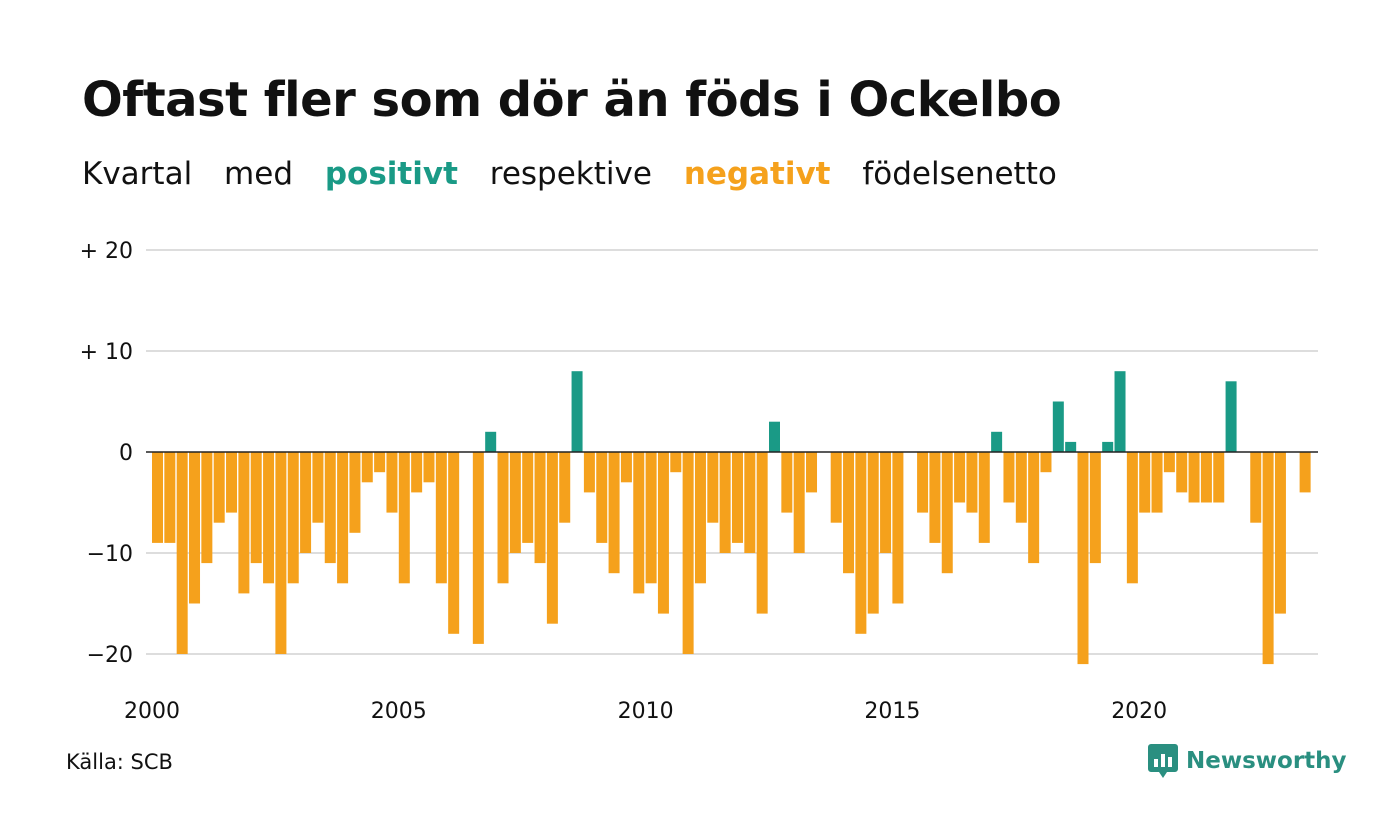 The height and width of the screenshot is (840, 1400). What do you see at coordinates (892, 711) in the screenshot?
I see `x-tick-label: 2015` at bounding box center [892, 711].